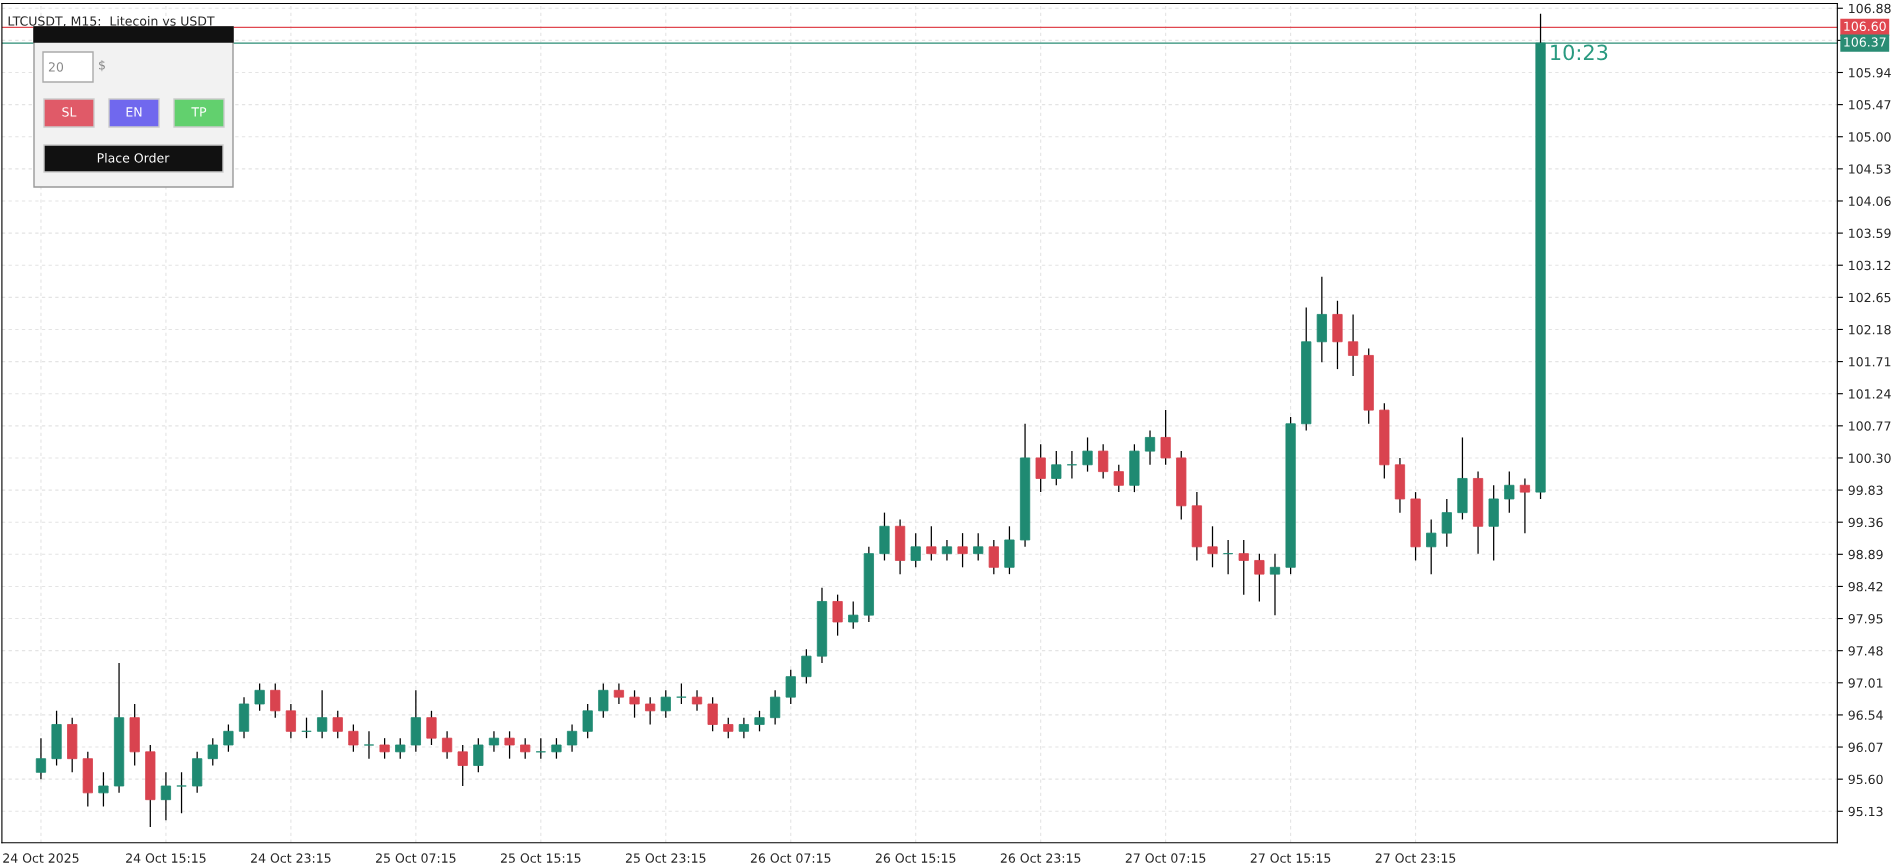 The width and height of the screenshot is (1902, 867). I want to click on annotation: 10:23, so click(1579, 52).